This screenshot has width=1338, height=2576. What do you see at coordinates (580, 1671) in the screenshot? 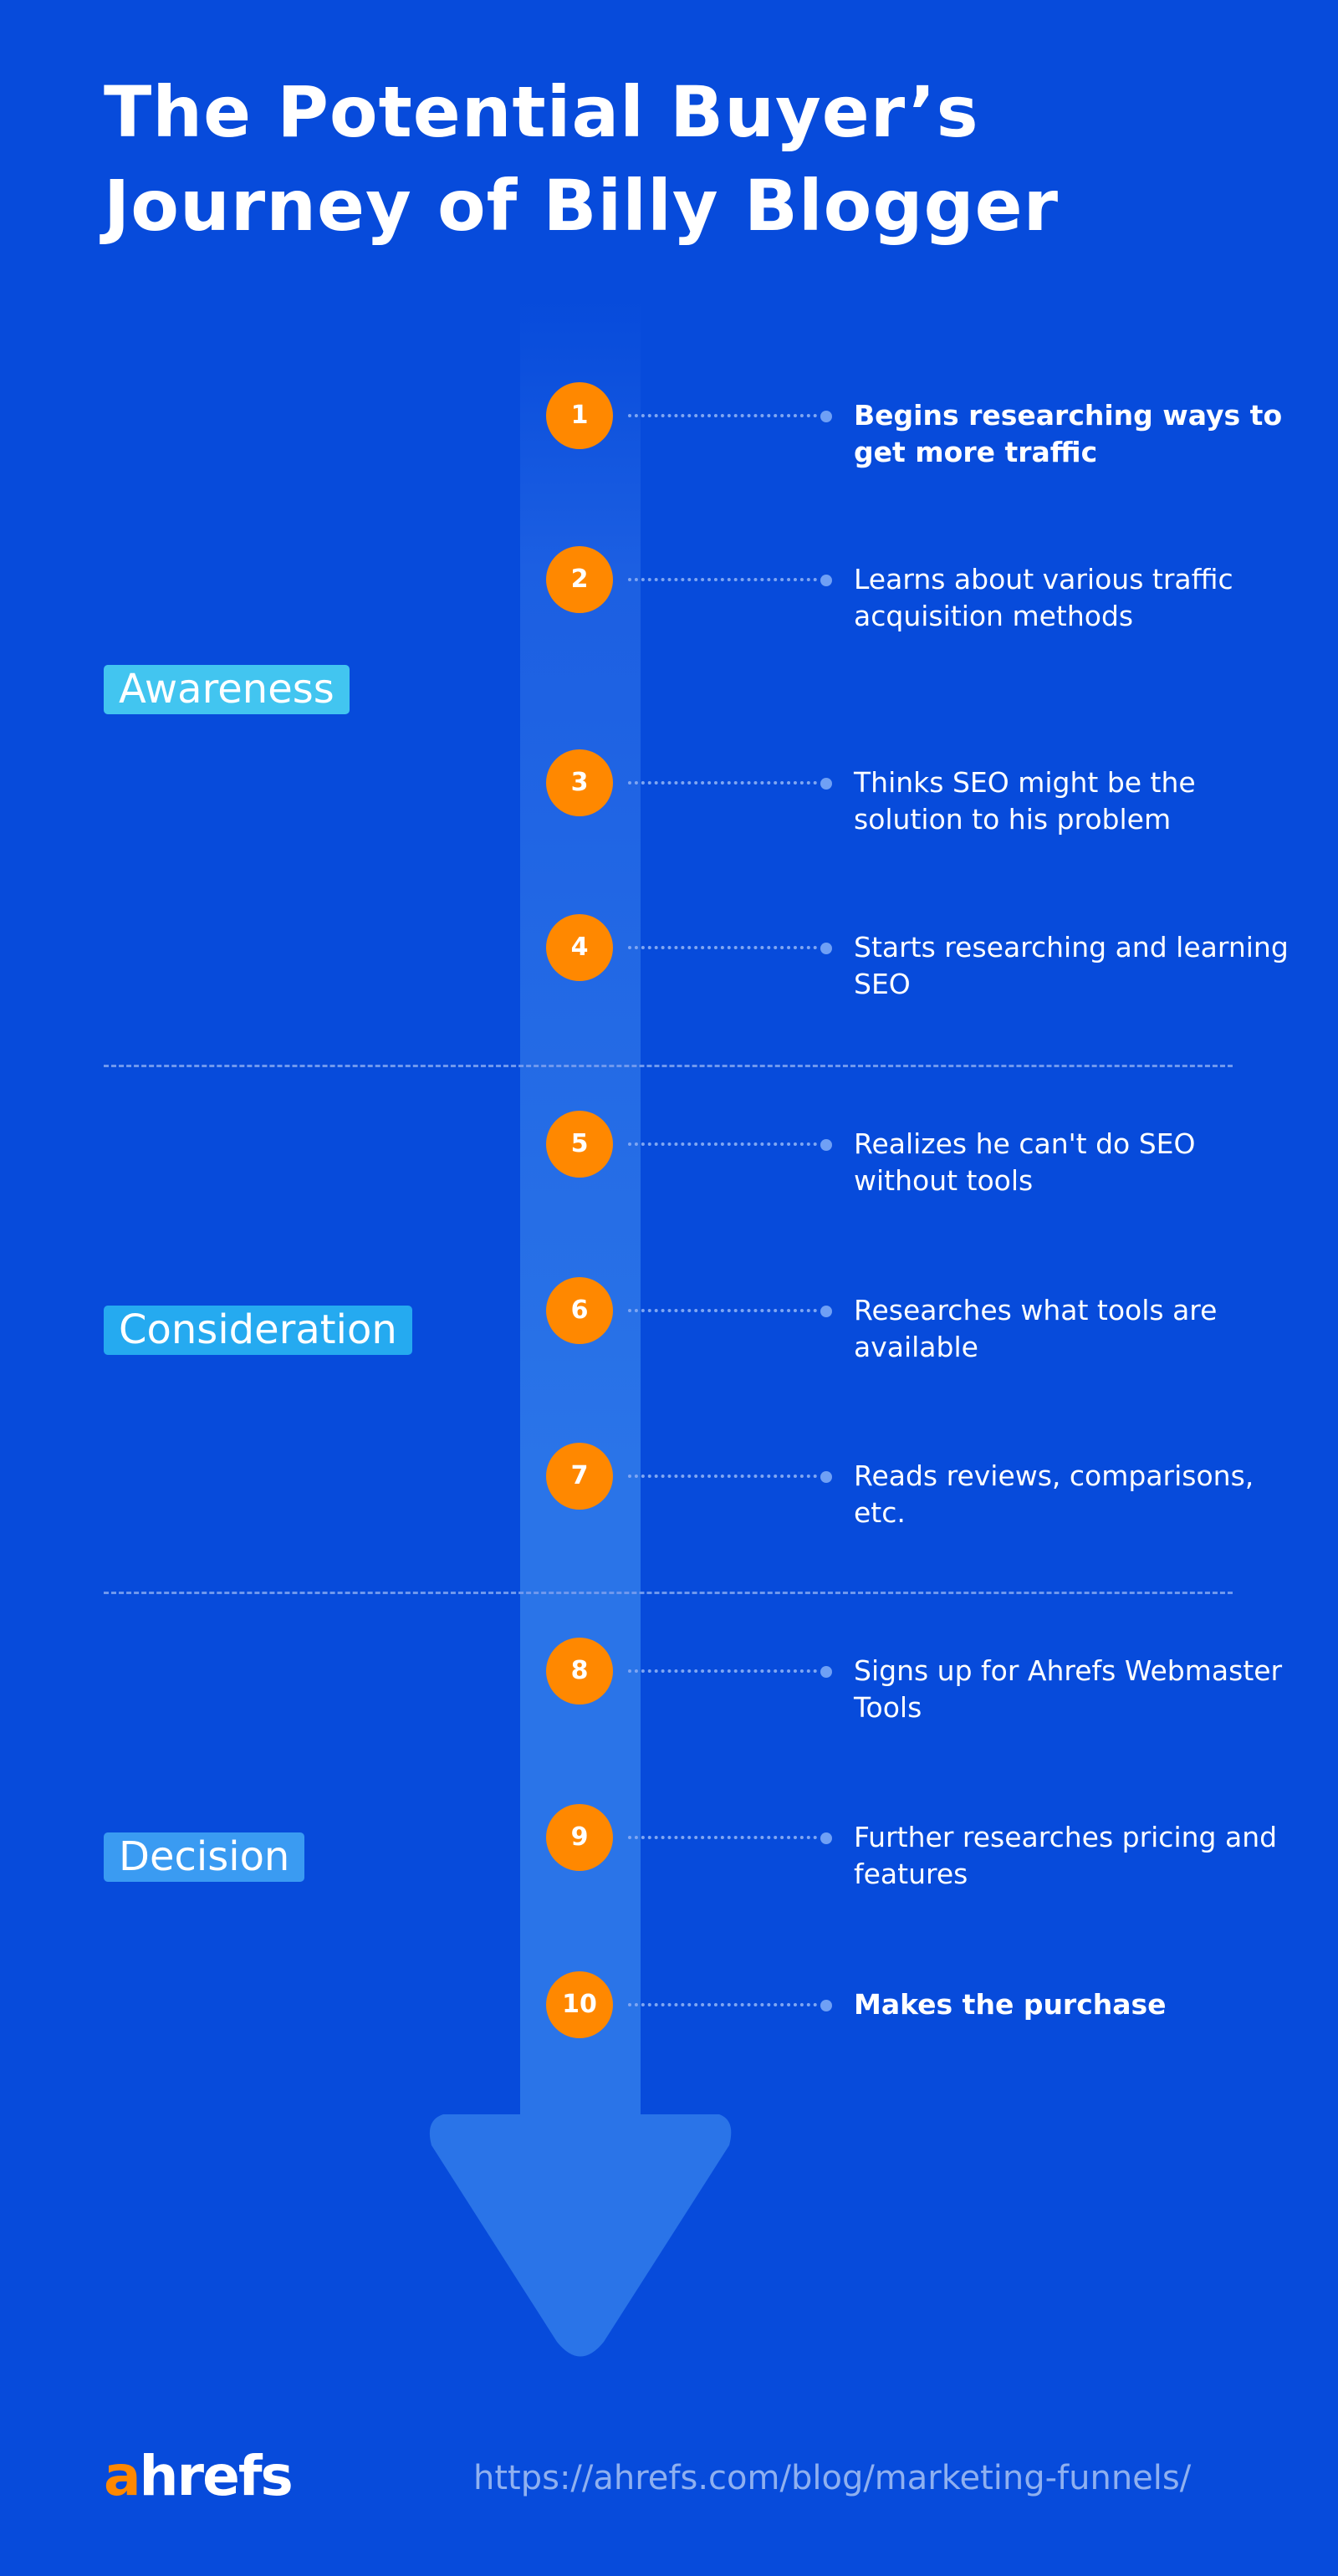
I see `step-number-badge: 8` at bounding box center [580, 1671].